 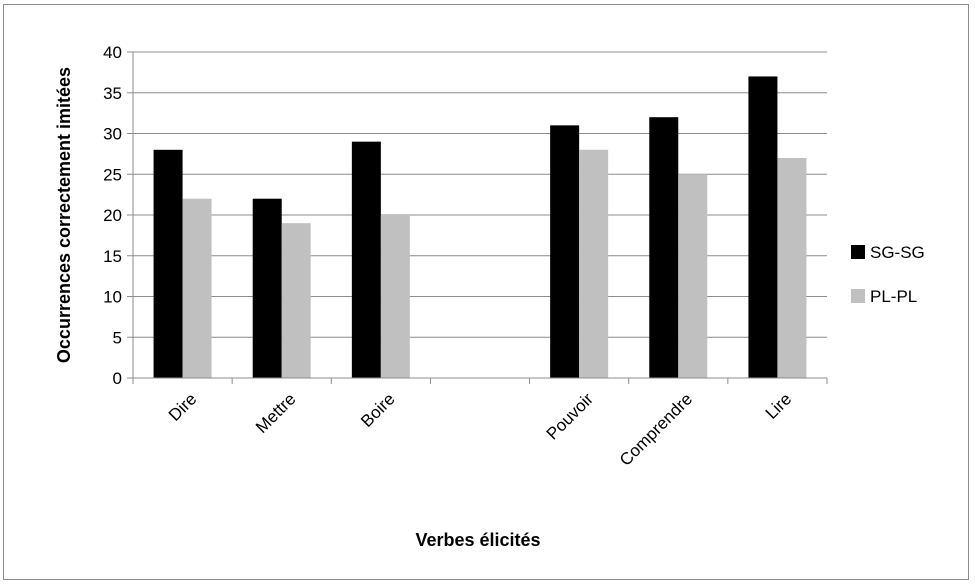 What do you see at coordinates (182, 406) in the screenshot?
I see `x-tick-label: Dire` at bounding box center [182, 406].